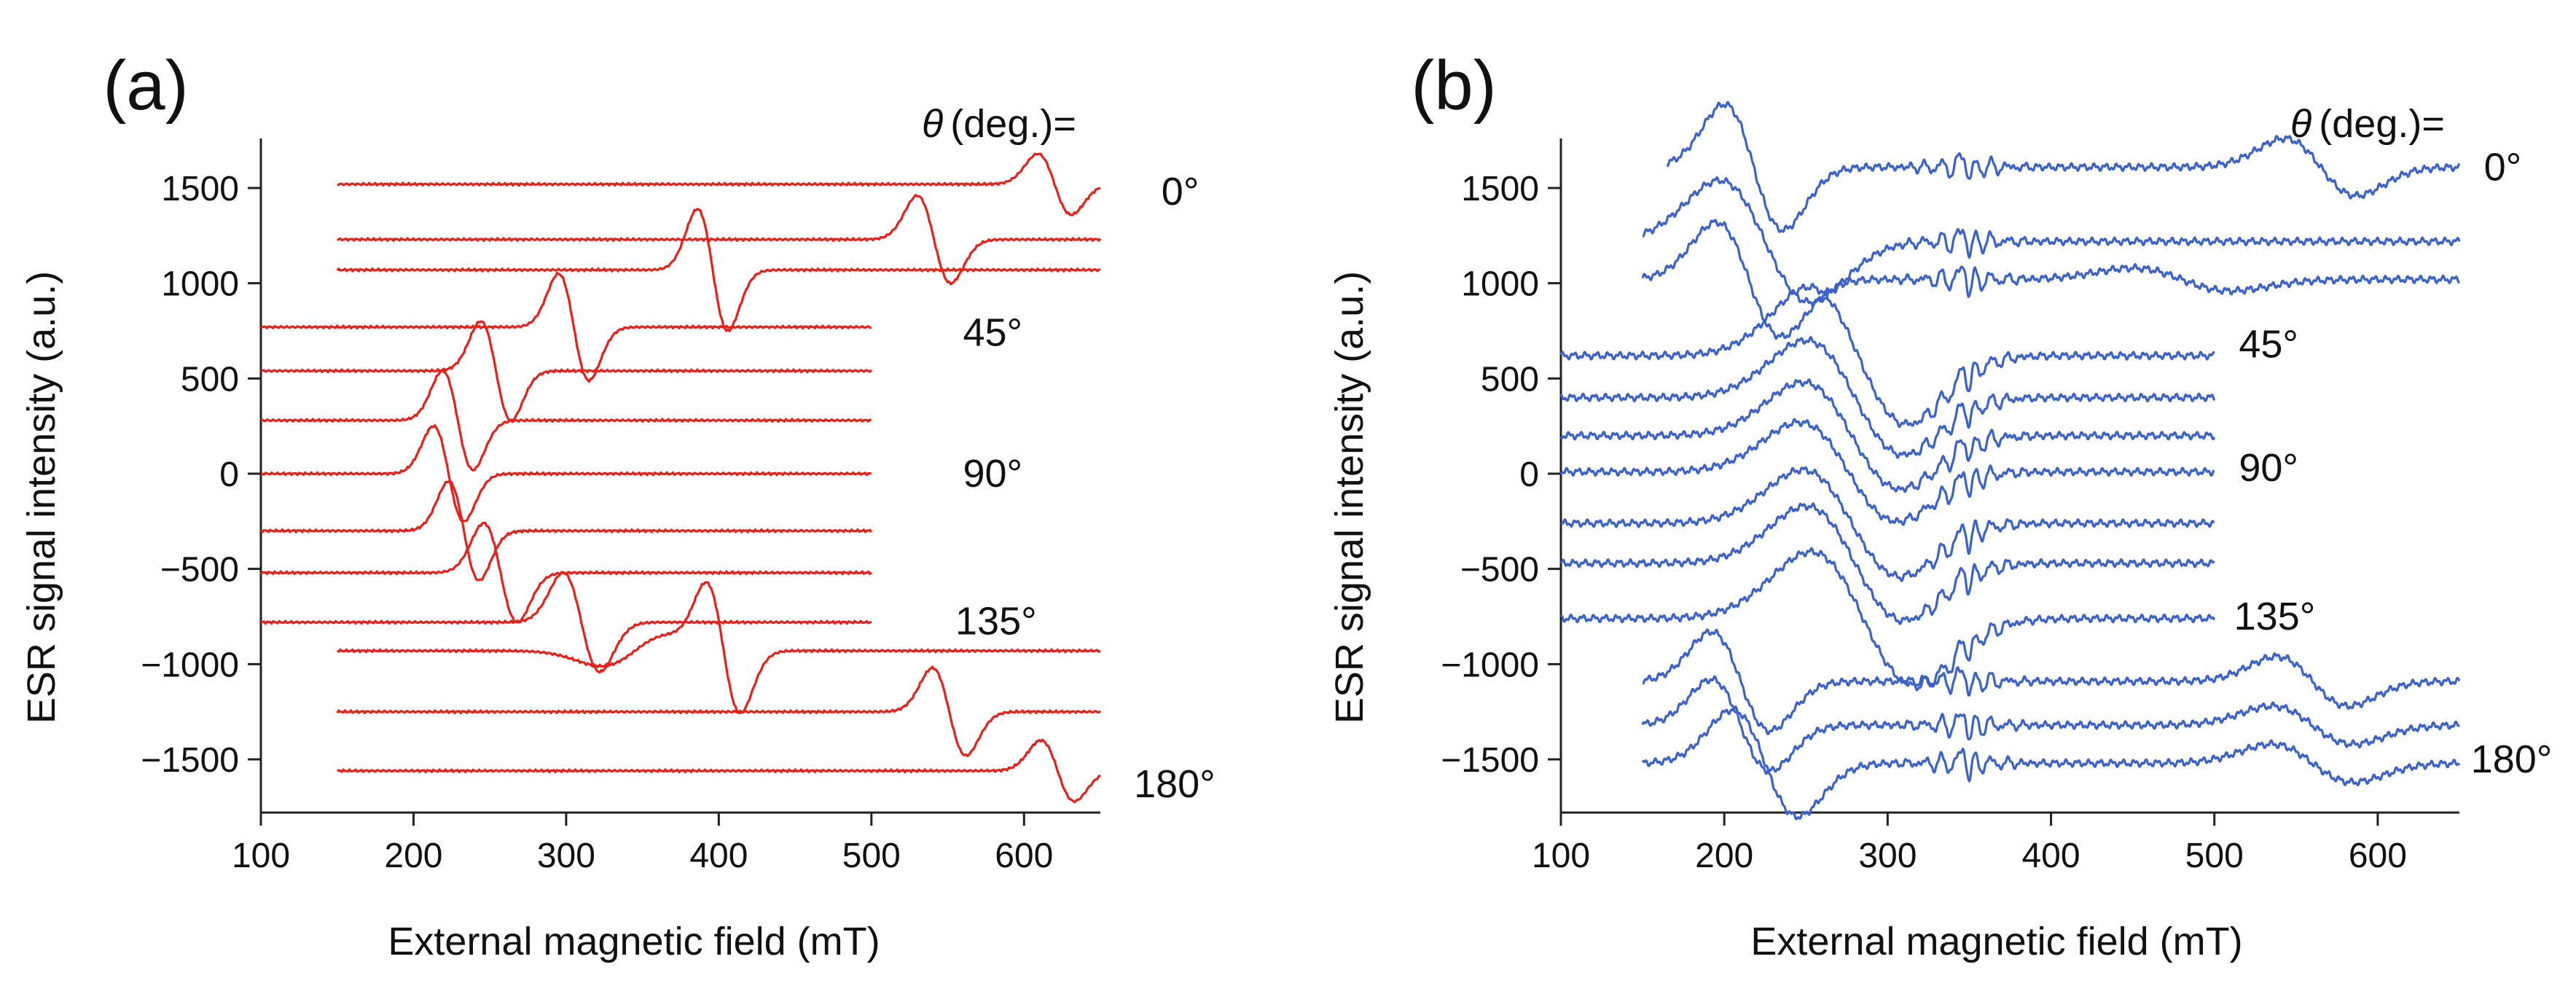  Describe the element at coordinates (1453, 86) in the screenshot. I see `panel-label: (b)` at that location.